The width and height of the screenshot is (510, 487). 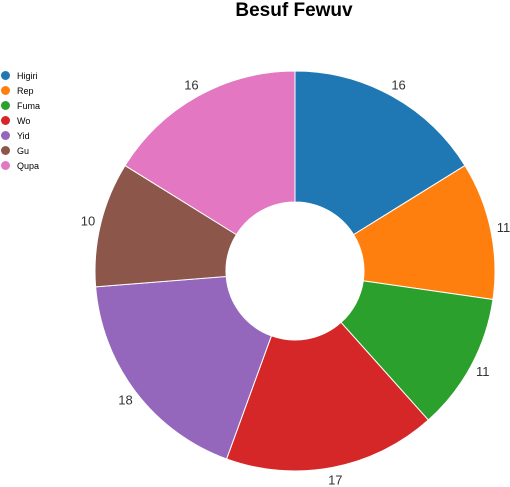 What do you see at coordinates (417, 350) in the screenshot?
I see `slice-fuma` at bounding box center [417, 350].